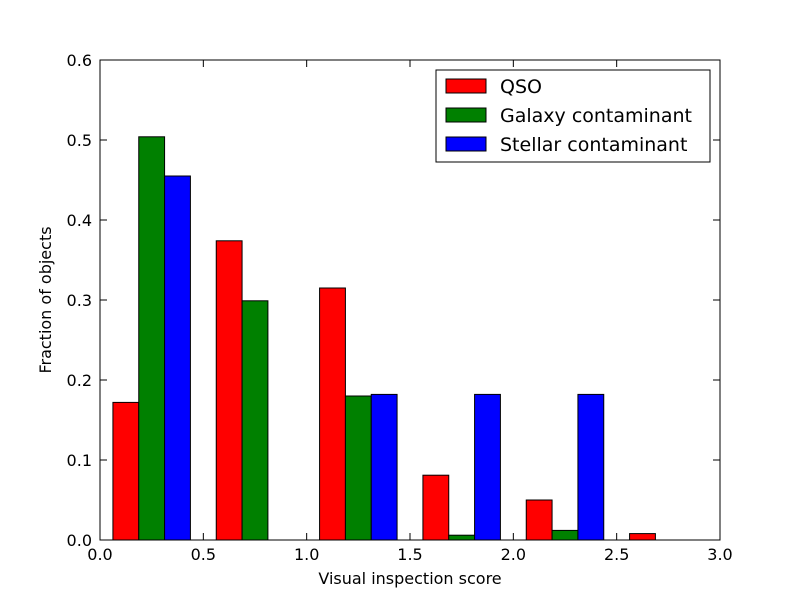  What do you see at coordinates (79, 460) in the screenshot?
I see `y-tick-label: 0.1` at bounding box center [79, 460].